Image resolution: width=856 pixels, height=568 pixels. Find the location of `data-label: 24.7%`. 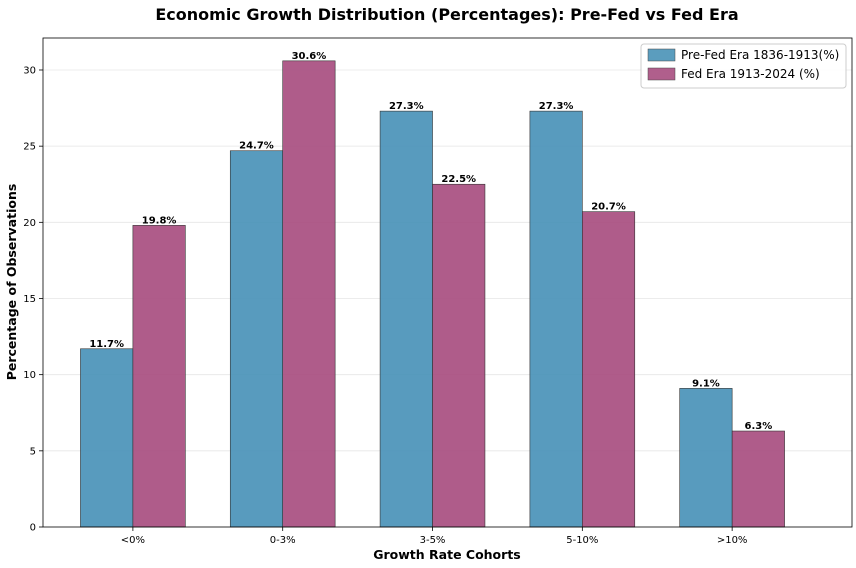

data-label: 24.7% is located at coordinates (256, 146).